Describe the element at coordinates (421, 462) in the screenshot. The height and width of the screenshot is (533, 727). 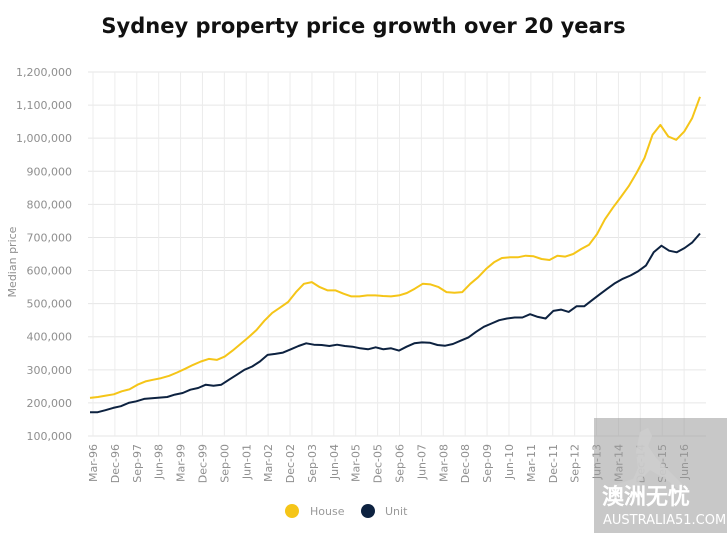
I see `x-tick-label: Jun-07` at that location.